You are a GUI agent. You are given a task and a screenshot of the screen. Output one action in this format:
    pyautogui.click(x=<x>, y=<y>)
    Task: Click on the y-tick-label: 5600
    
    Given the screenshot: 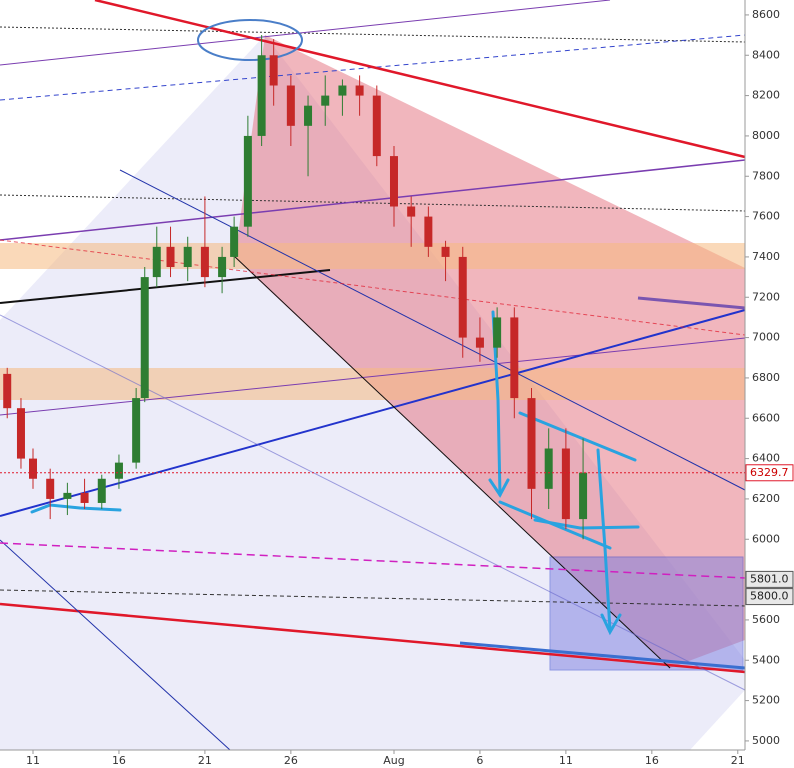 What is the action you would take?
    pyautogui.click(x=766, y=619)
    